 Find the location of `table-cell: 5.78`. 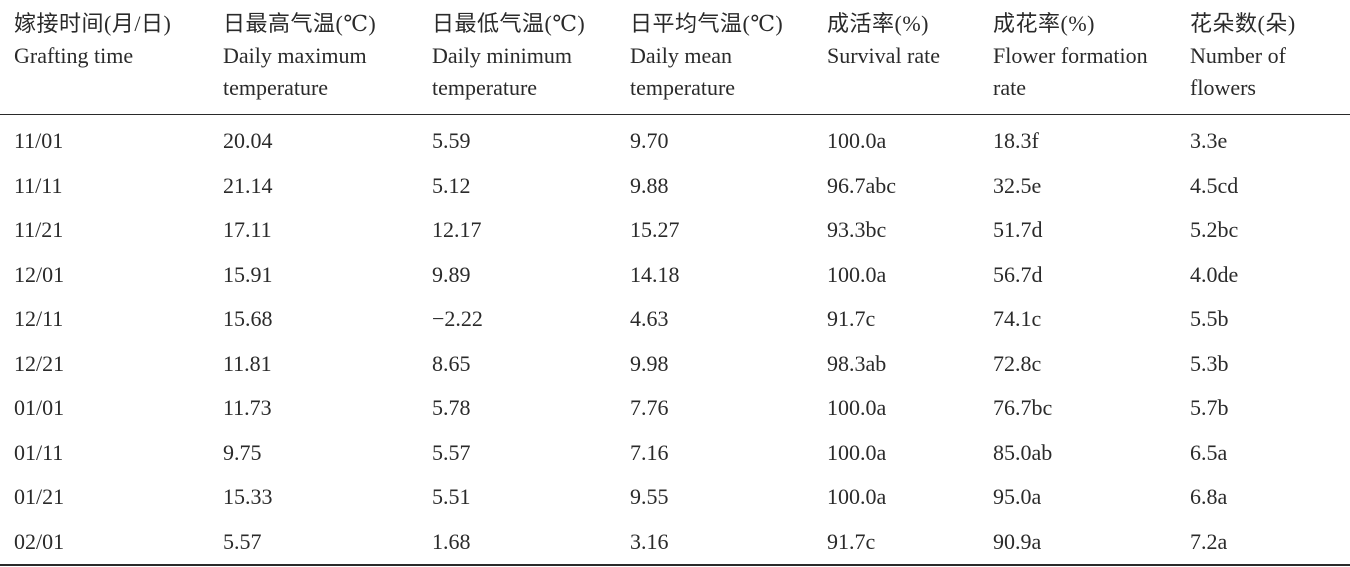

table-cell: 5.78 is located at coordinates (451, 407).